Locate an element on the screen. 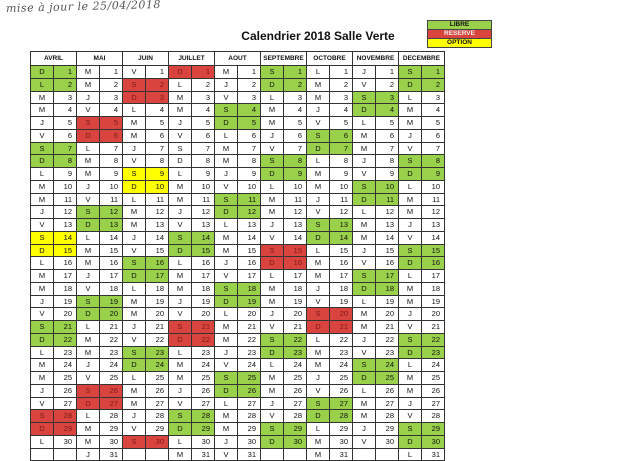 The height and width of the screenshot is (461, 636). day-number-cell: 21 is located at coordinates (433, 327).